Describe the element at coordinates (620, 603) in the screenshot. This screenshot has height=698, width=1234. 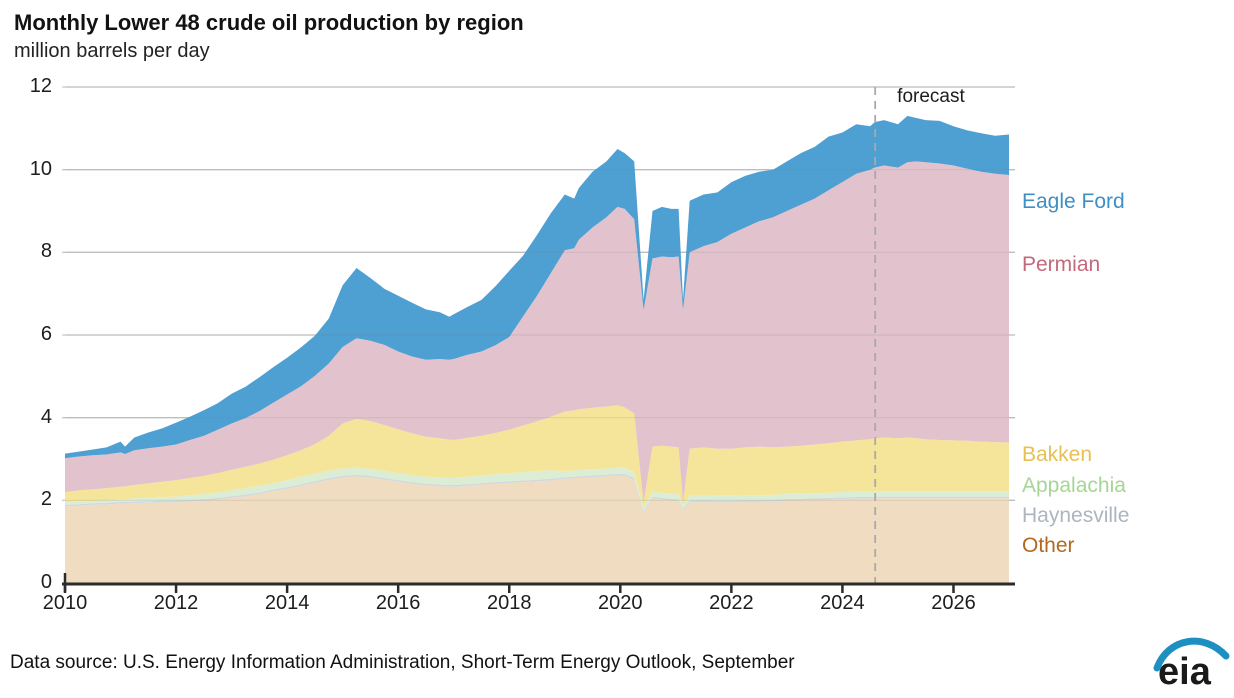
I see `x-tick-label: 2020` at that location.